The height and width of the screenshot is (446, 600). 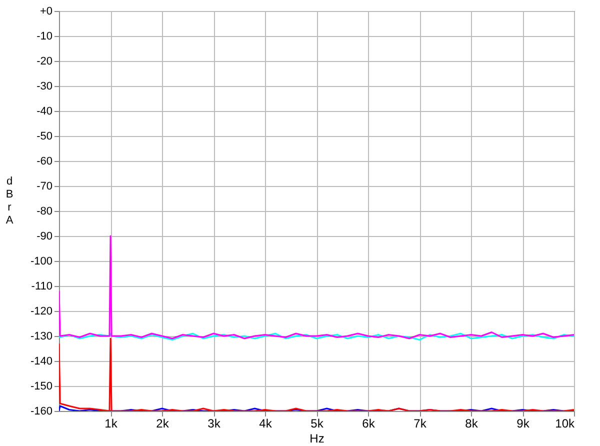 What do you see at coordinates (41, 286) in the screenshot?
I see `y-tick-label: -110` at bounding box center [41, 286].